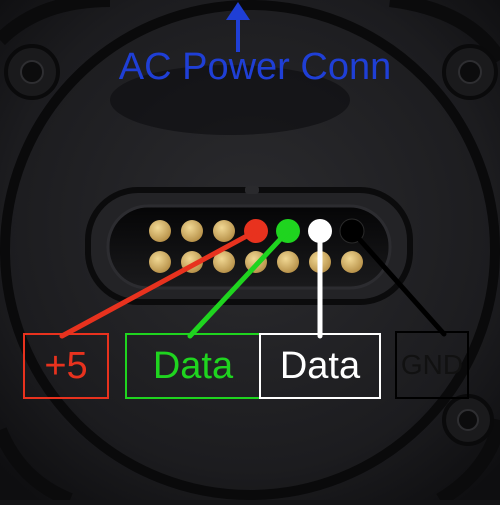 The image size is (500, 505). What do you see at coordinates (36, 466) in the screenshot?
I see `housing-edge-bottom-left` at bounding box center [36, 466].